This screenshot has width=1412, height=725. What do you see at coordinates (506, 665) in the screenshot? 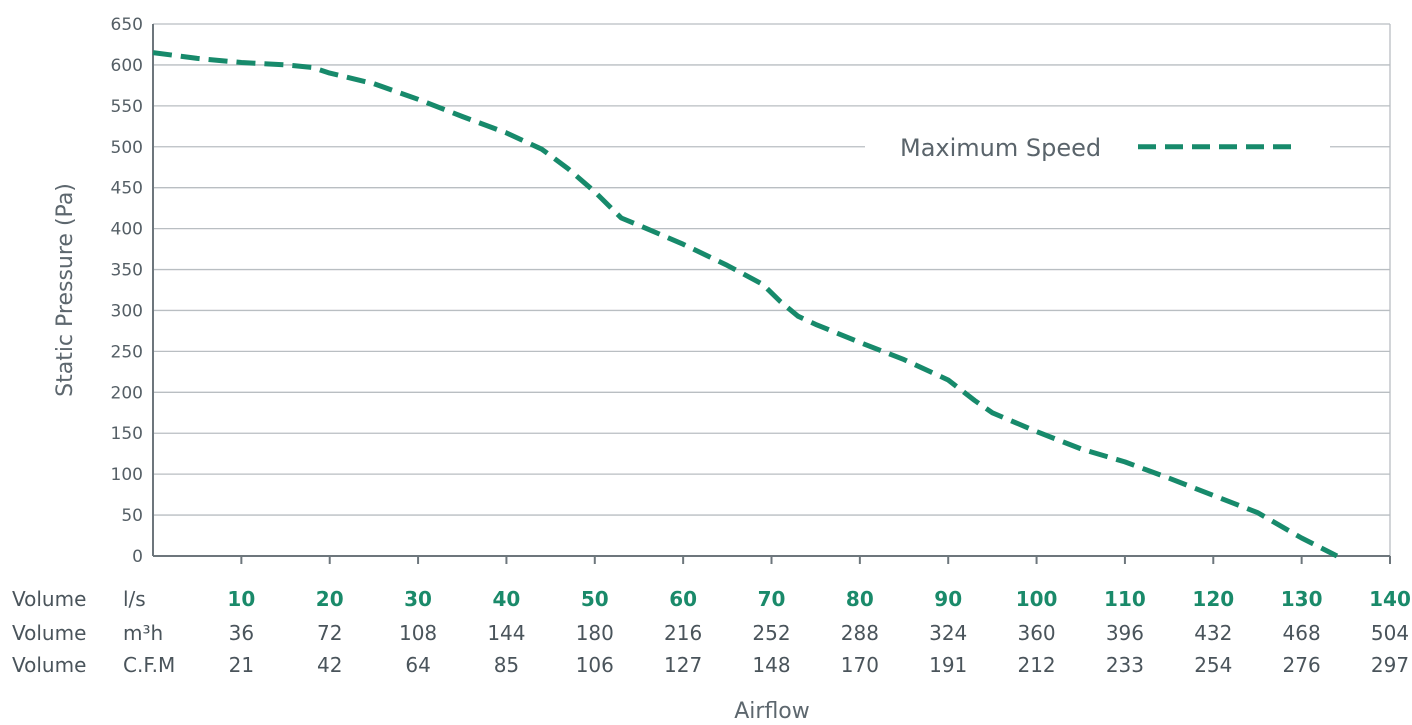
I see `table-cell-2-3: 85` at bounding box center [506, 665].